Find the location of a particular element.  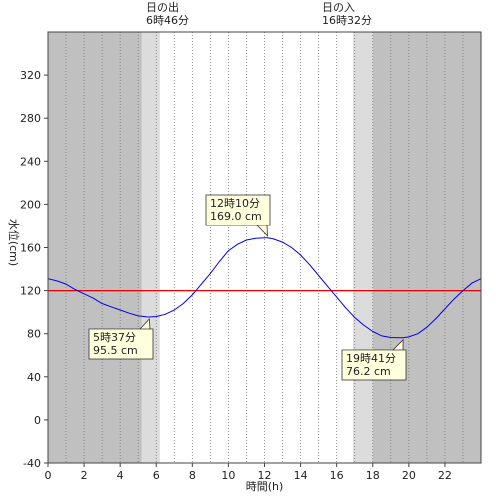

y-axis-ticks: -40 0 40 80 120 160 200 240 280 320 is located at coordinates (34, 269).